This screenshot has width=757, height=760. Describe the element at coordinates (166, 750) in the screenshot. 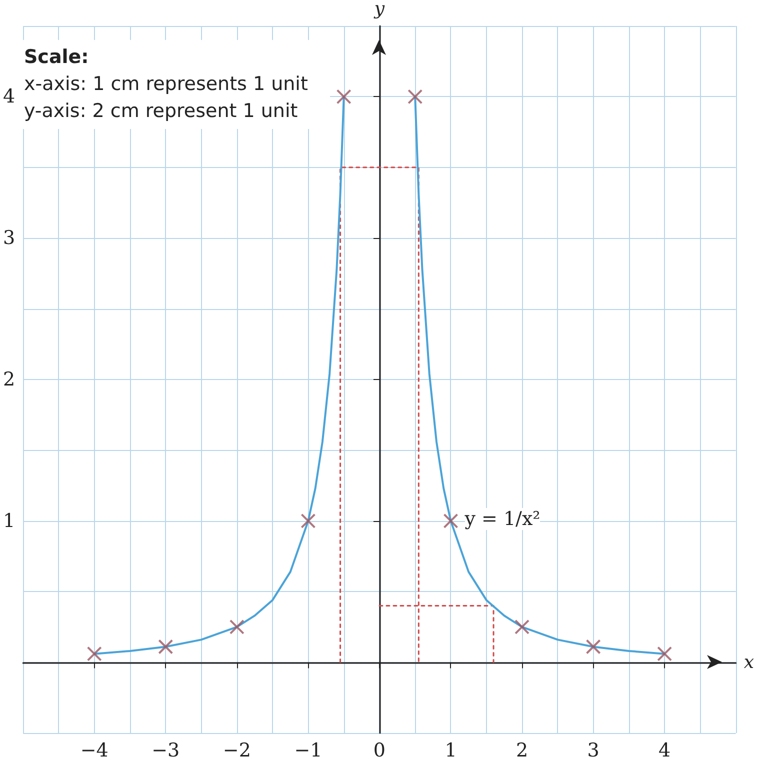

I see `x-tick-label: −3` at that location.